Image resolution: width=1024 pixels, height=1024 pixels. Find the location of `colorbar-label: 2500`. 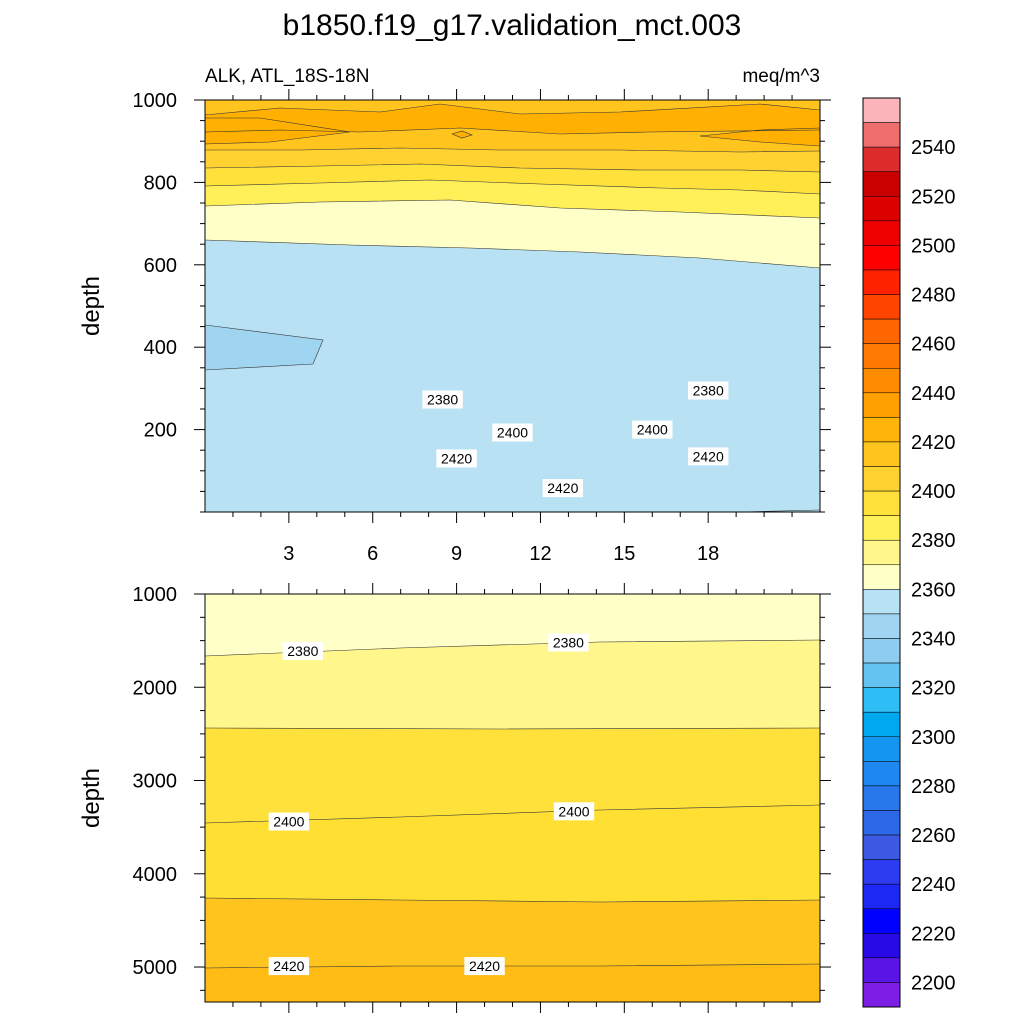

colorbar-label: 2500 is located at coordinates (933, 246).